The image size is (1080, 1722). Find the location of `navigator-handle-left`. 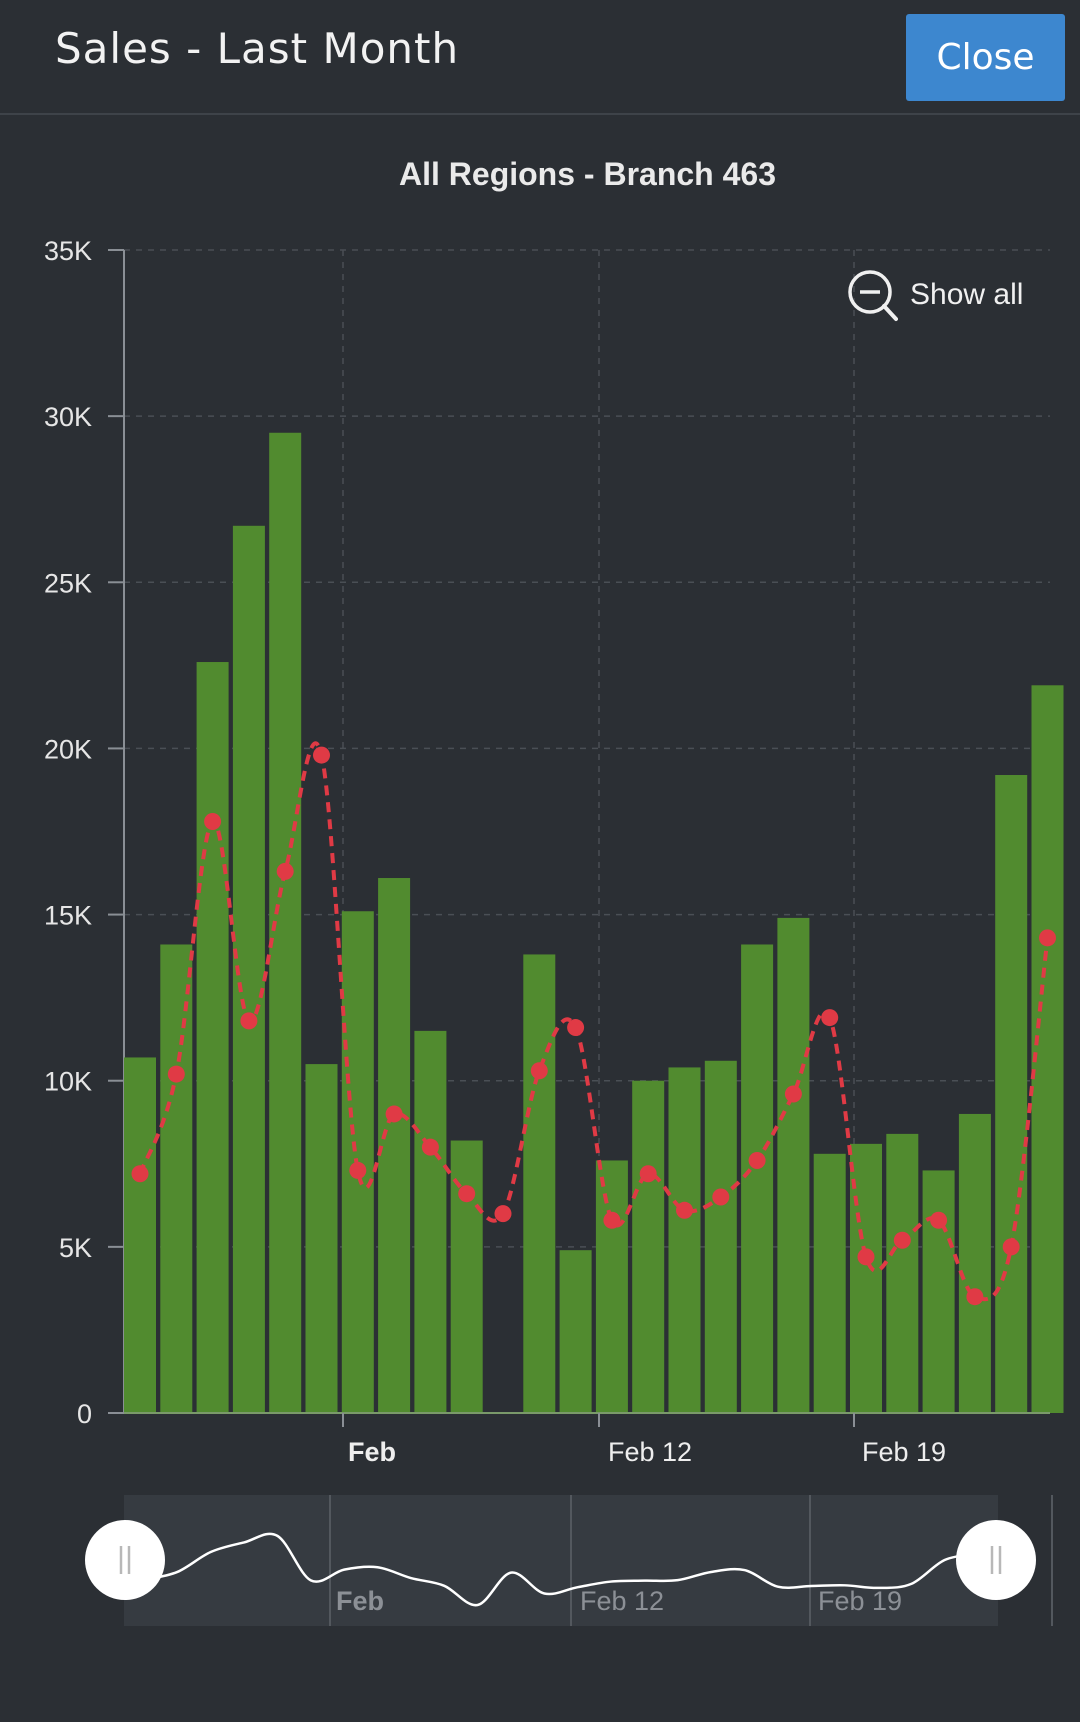

navigator-handle-left is located at coordinates (125, 1560).